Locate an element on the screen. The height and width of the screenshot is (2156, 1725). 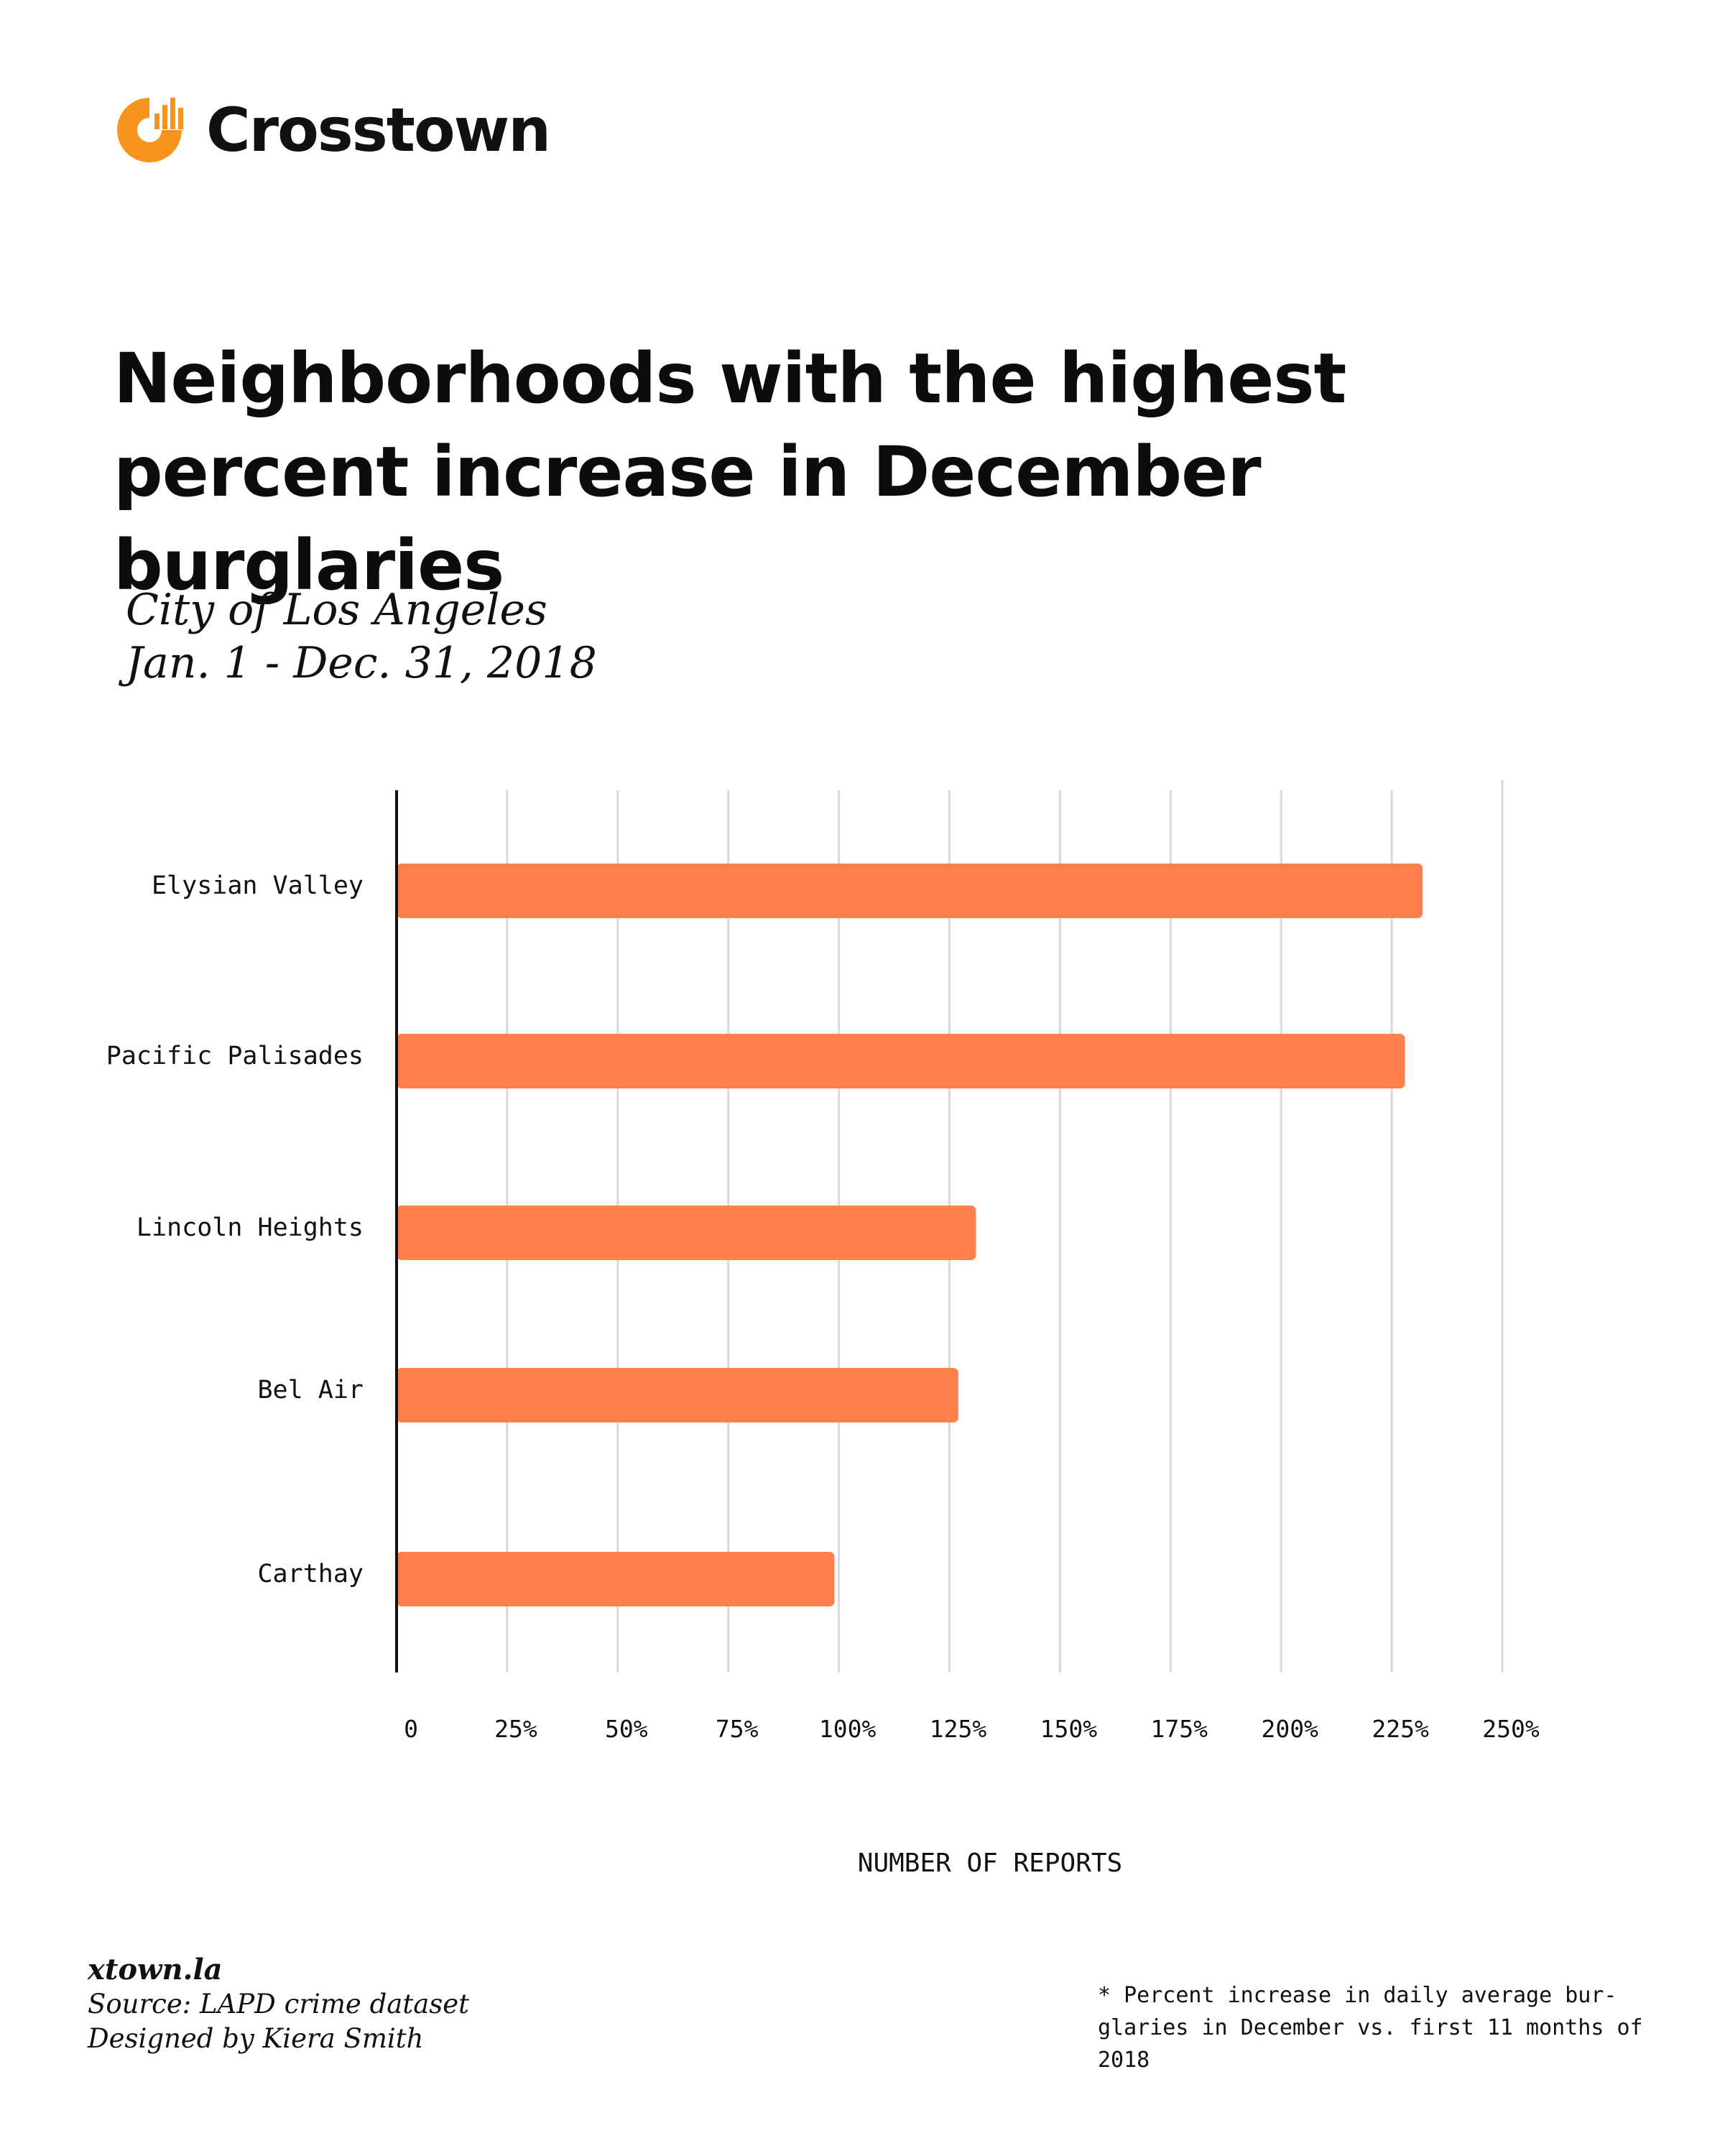
footer-source: Source: LAPD crime dataset is located at coordinates (279, 2004).